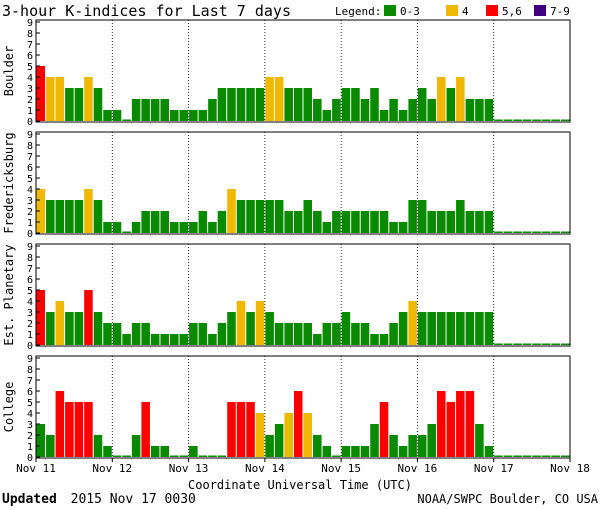 Image resolution: width=600 pixels, height=510 pixels. What do you see at coordinates (30, 447) in the screenshot?
I see `y-tick-label: 1` at bounding box center [30, 447].